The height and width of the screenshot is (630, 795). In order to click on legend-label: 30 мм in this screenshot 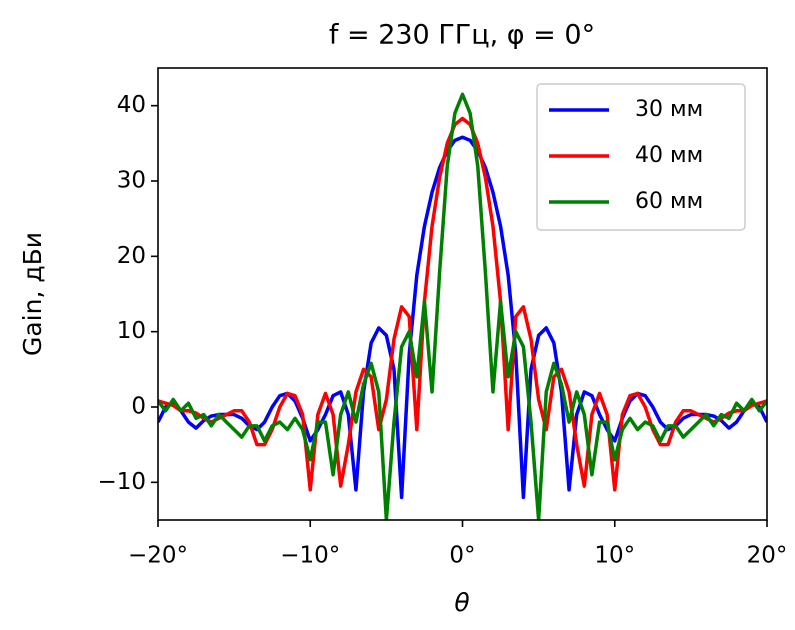, I will do `click(669, 109)`.